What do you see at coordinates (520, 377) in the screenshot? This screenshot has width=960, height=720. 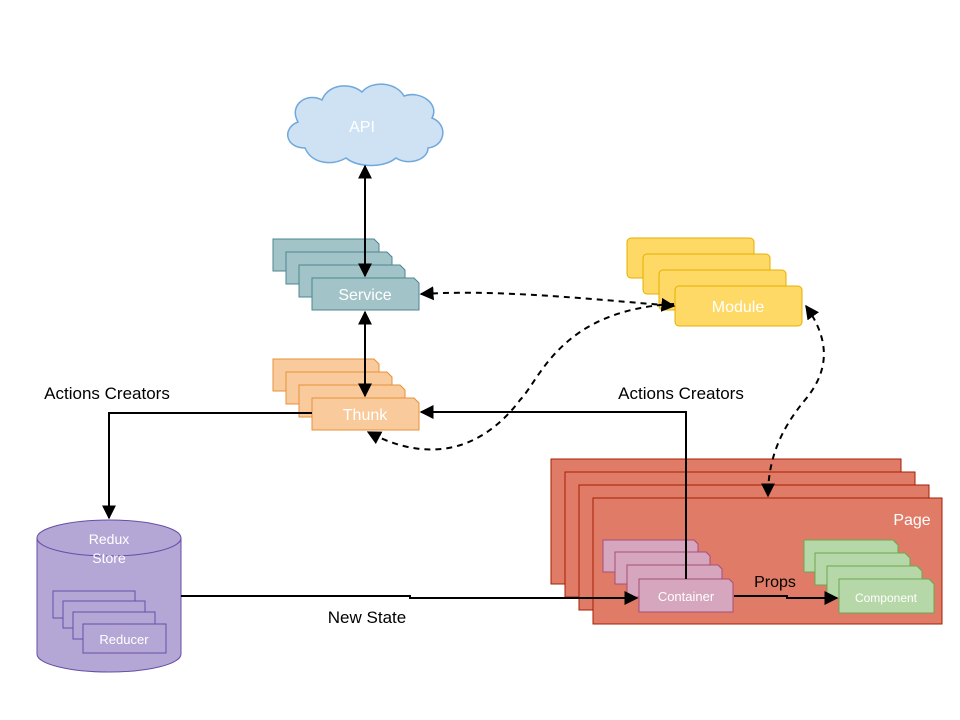 I see `module-thunk-dashed-arrow` at bounding box center [520, 377].